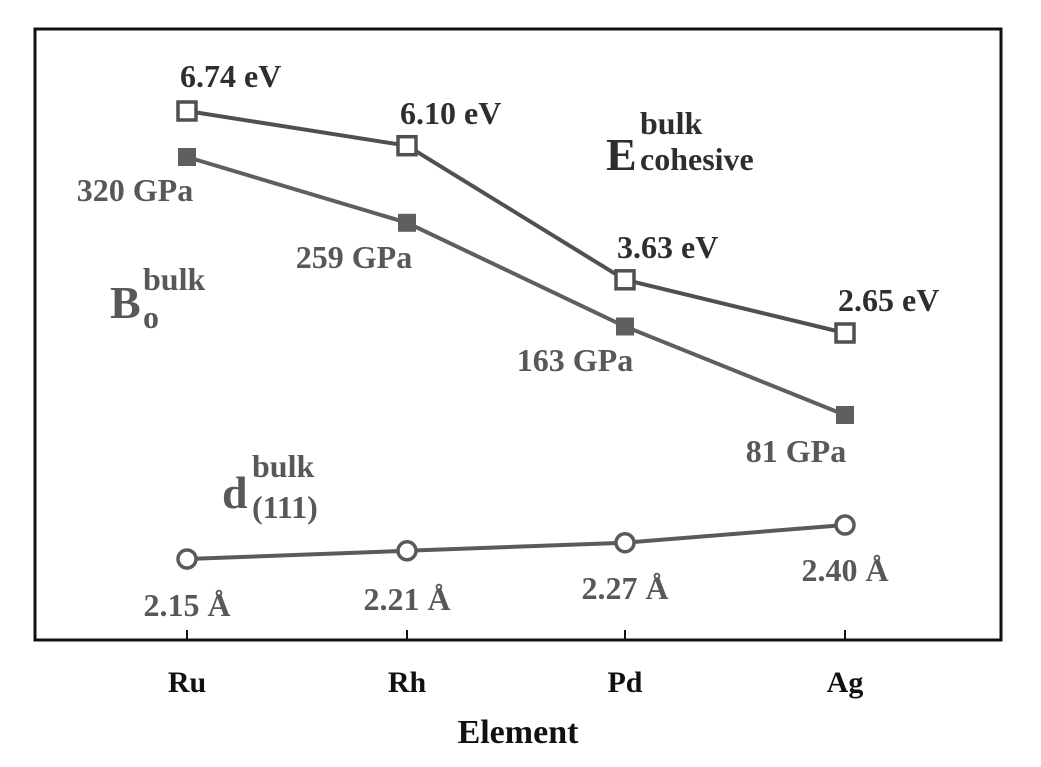 The width and height of the screenshot is (1041, 767). I want to click on marker-cohesive-rh, so click(407, 145).